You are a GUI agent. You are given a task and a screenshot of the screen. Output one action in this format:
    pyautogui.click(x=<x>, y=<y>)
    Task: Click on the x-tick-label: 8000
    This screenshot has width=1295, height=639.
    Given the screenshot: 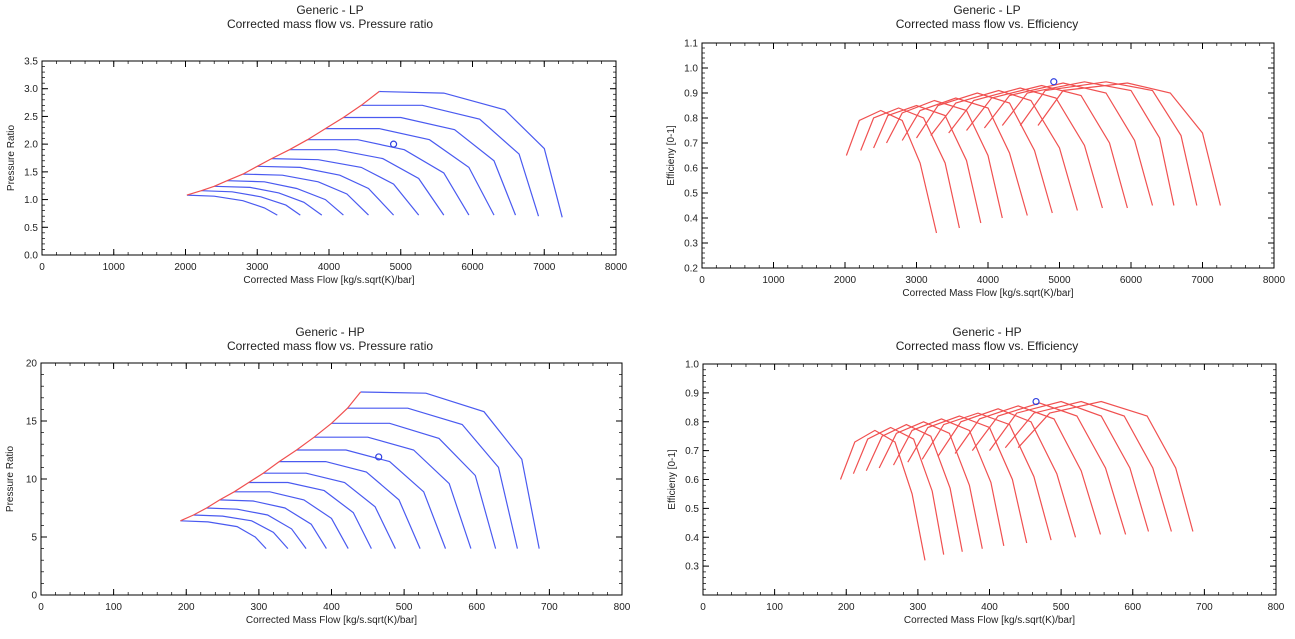 What is the action you would take?
    pyautogui.click(x=1274, y=280)
    